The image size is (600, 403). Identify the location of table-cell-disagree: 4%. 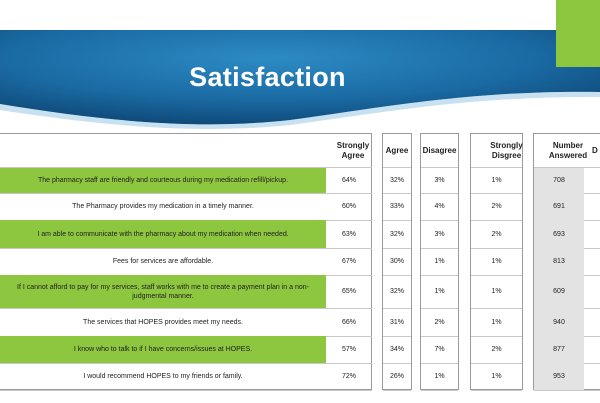
(439, 206).